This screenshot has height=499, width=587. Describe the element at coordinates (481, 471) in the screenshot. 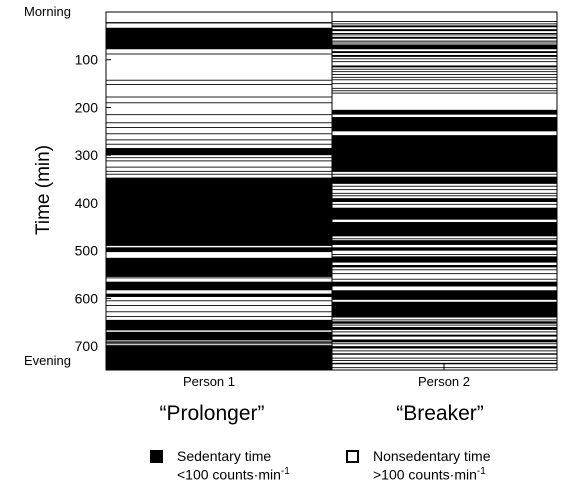

I see `legend-superscript-nonsedentary: -1` at that location.